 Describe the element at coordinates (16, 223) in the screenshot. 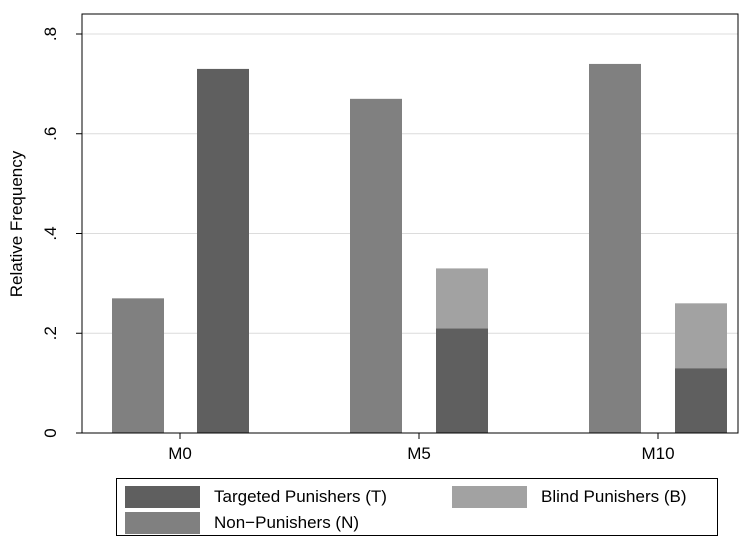

I see `y-axis-label: Relative Frequency` at that location.